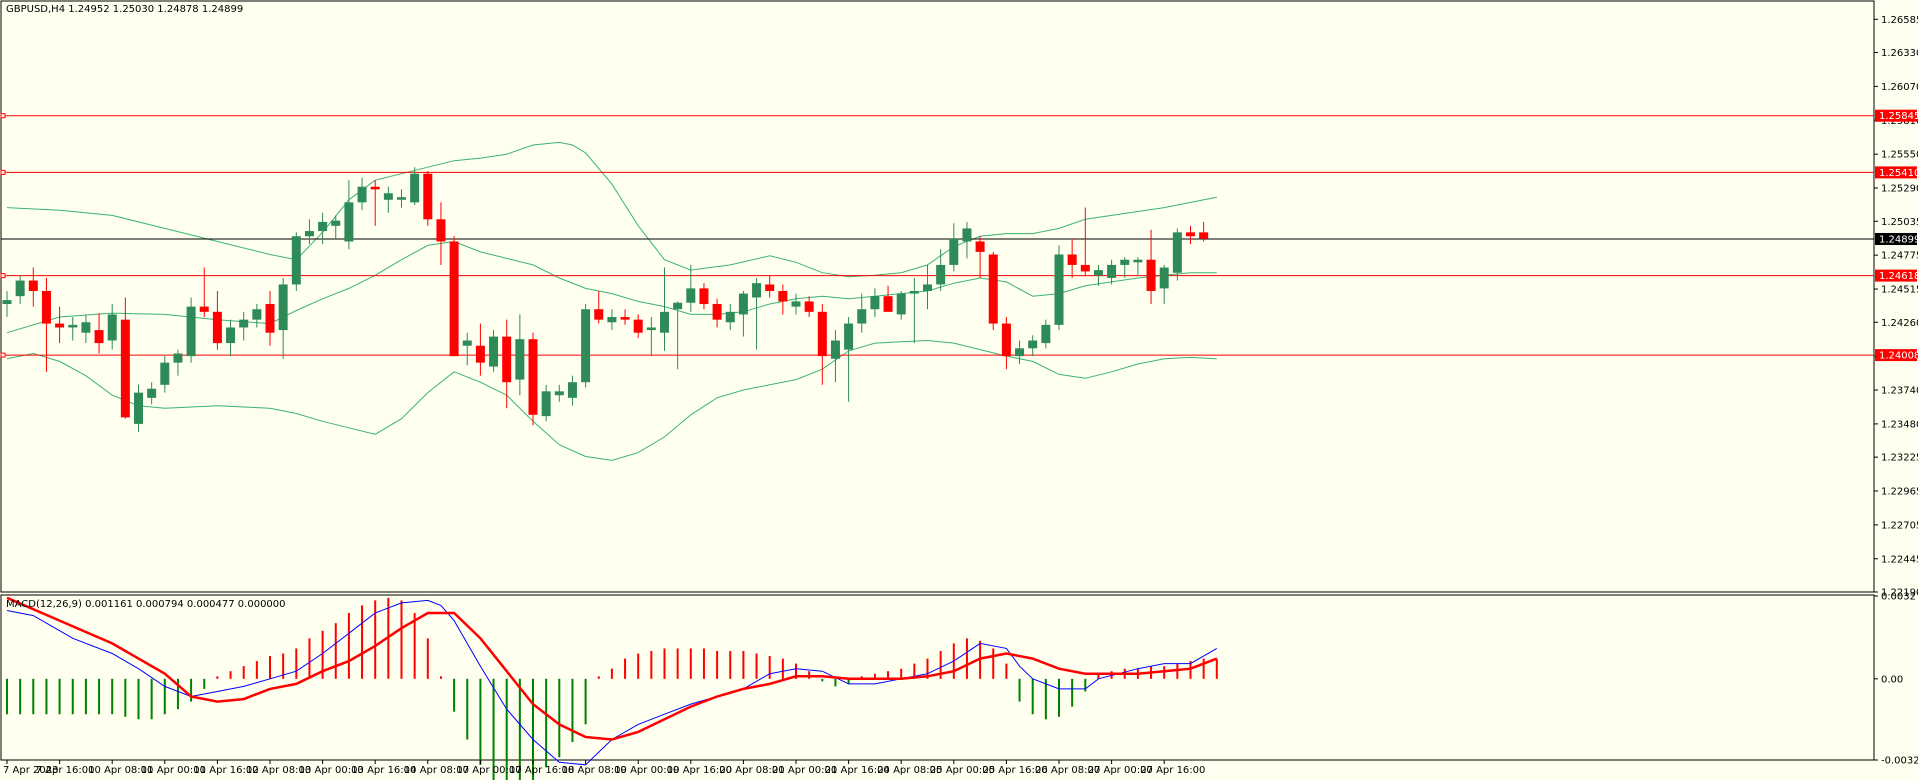 This screenshot has height=780, width=1918. I want to click on time-tick-label: 11 Apr 16:00, so click(225, 770).